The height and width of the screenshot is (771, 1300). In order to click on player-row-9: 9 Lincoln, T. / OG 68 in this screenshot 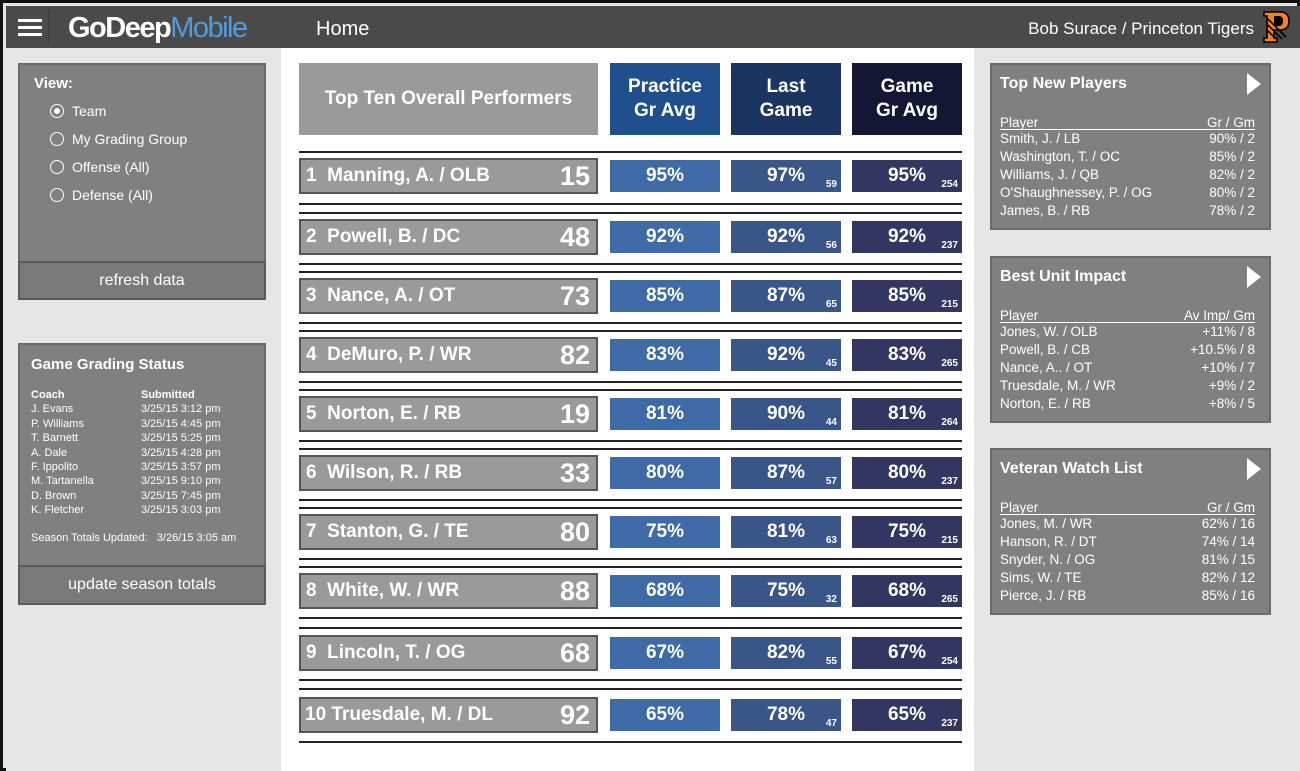, I will do `click(448, 653)`.